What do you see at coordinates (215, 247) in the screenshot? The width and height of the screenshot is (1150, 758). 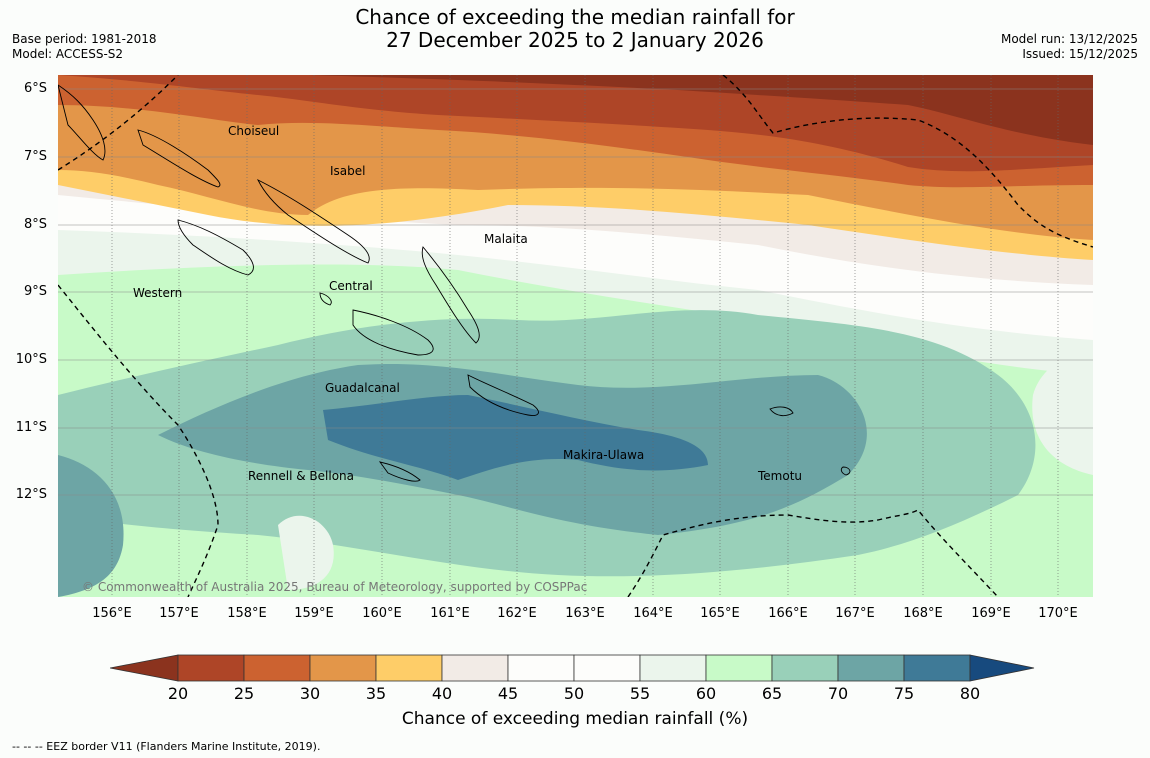 I see `coast-new-georgia` at bounding box center [215, 247].